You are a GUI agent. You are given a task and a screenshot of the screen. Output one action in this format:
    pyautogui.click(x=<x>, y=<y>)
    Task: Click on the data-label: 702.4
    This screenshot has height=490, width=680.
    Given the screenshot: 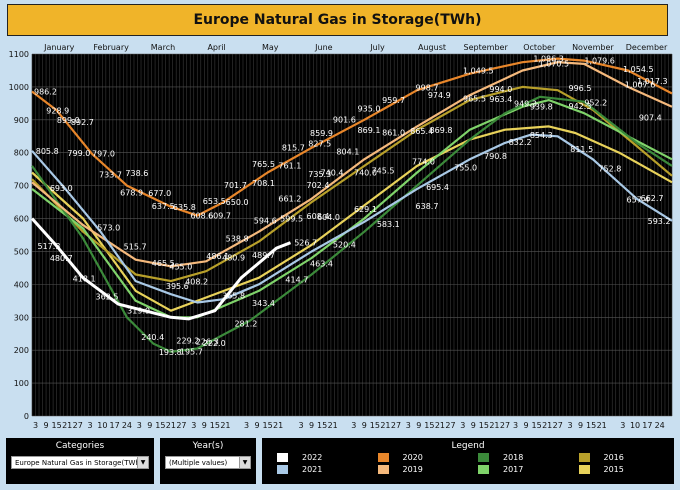 What is the action you would take?
    pyautogui.click(x=318, y=185)
    